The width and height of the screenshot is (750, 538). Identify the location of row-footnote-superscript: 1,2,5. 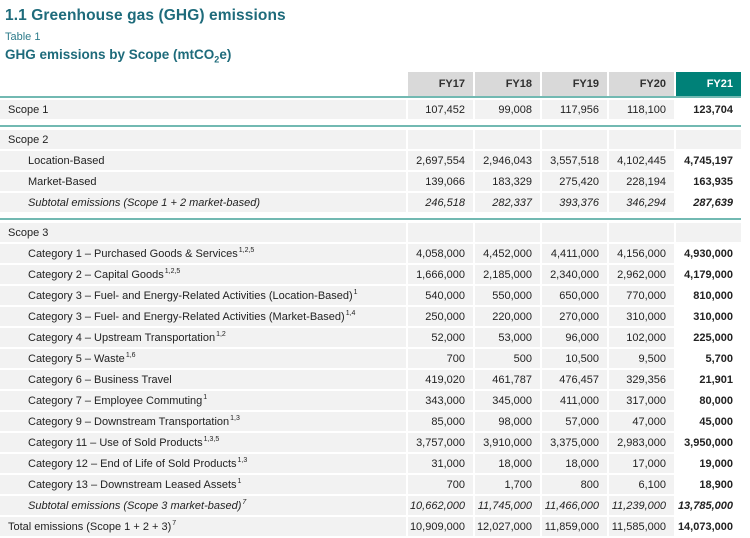
(172, 272).